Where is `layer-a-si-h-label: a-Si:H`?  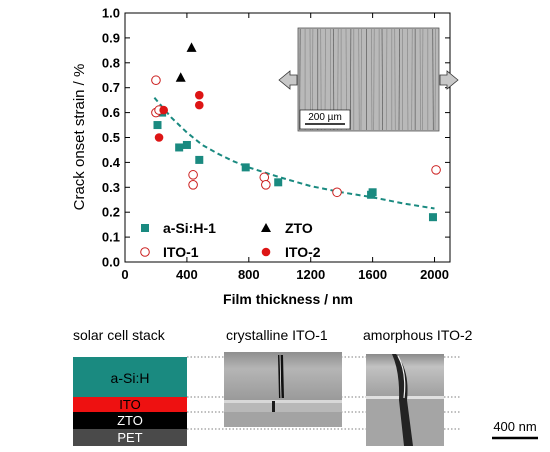
layer-a-si-h-label: a-Si:H is located at coordinates (130, 378).